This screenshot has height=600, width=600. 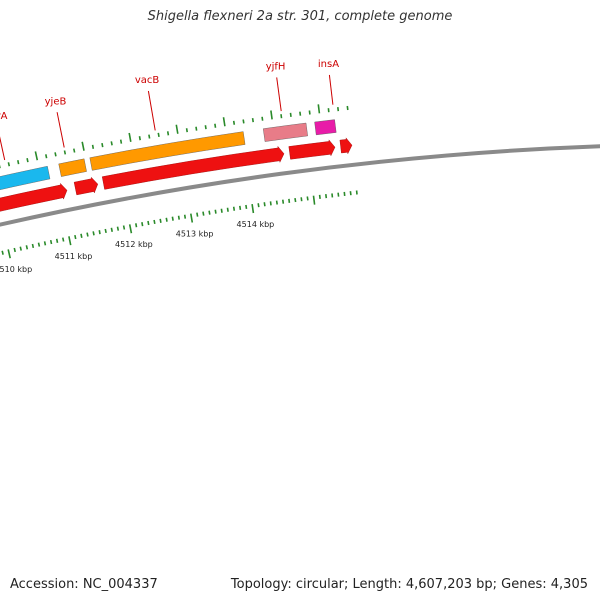 I want to click on gene-labels: hflXhflKhflCyjeTpurAyjeBvacByjfHinsA, so click(x=169, y=110).